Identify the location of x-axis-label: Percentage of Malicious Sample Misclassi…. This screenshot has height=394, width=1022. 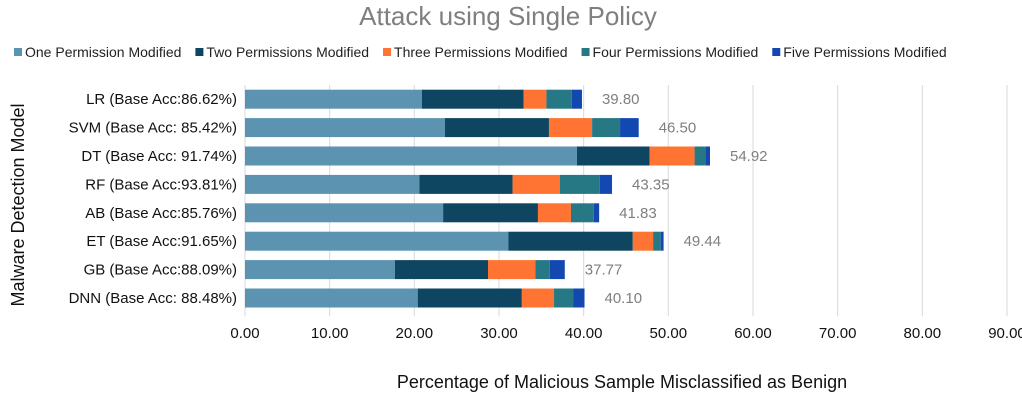
(622, 382).